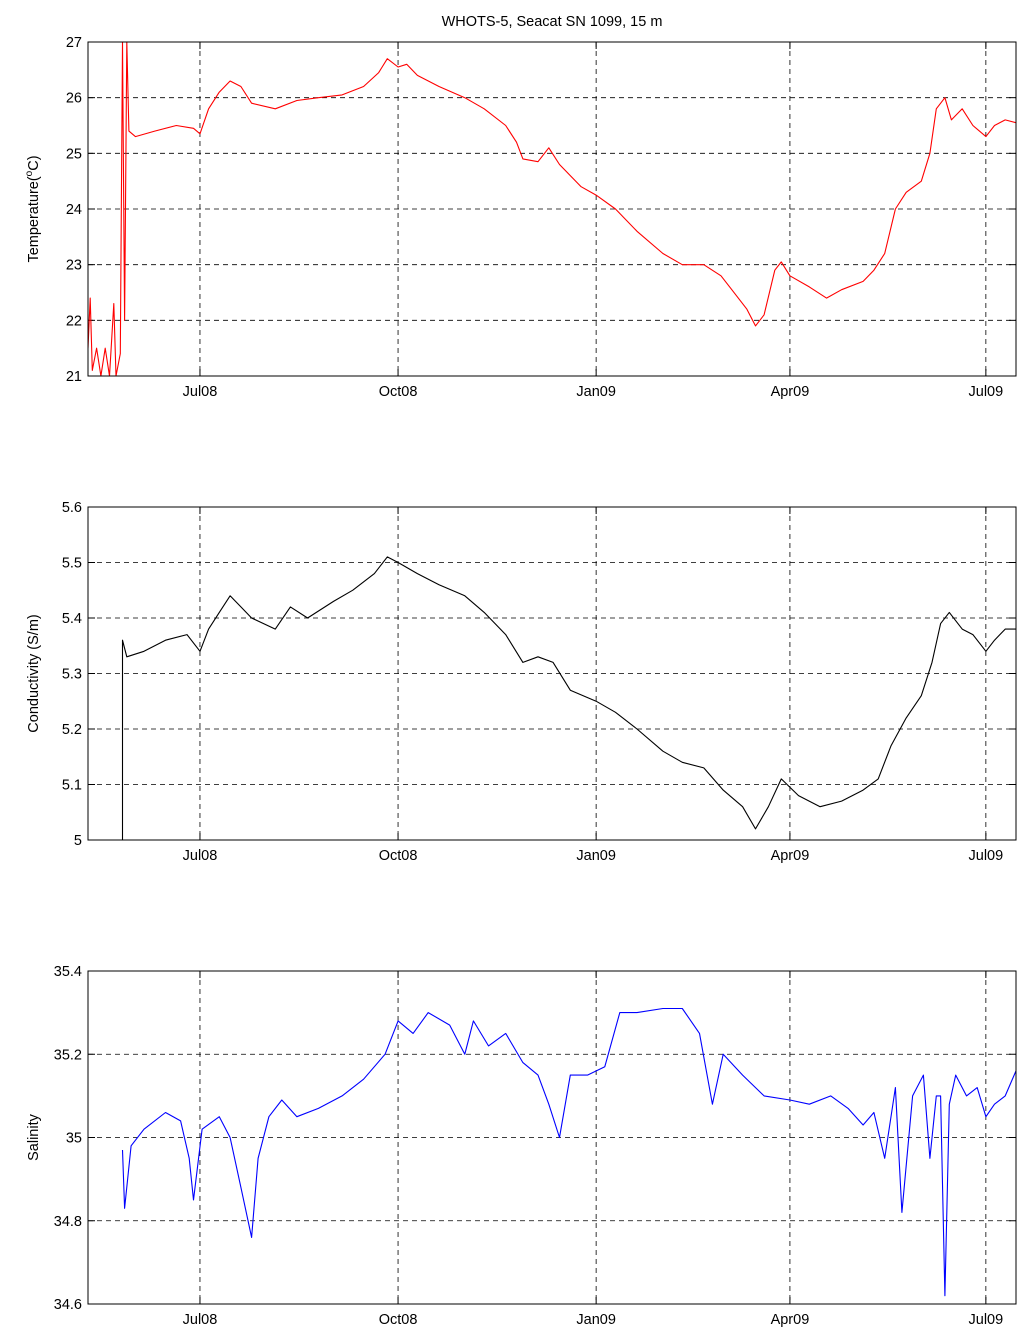 The width and height of the screenshot is (1018, 1334). Describe the element at coordinates (34, 162) in the screenshot. I see `y-axis-label-end: C)` at that location.